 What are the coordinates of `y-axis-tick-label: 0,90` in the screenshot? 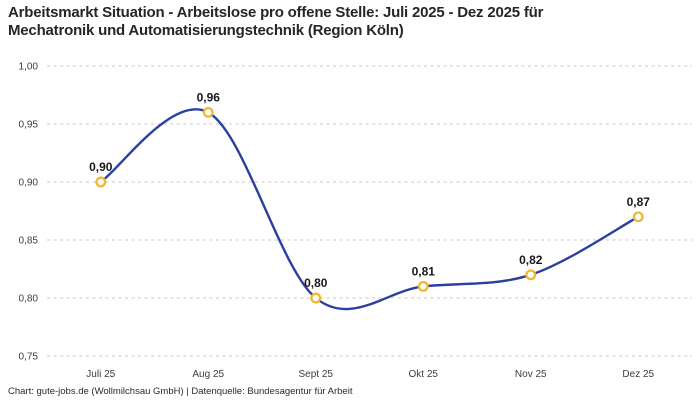 It's located at (29, 183).